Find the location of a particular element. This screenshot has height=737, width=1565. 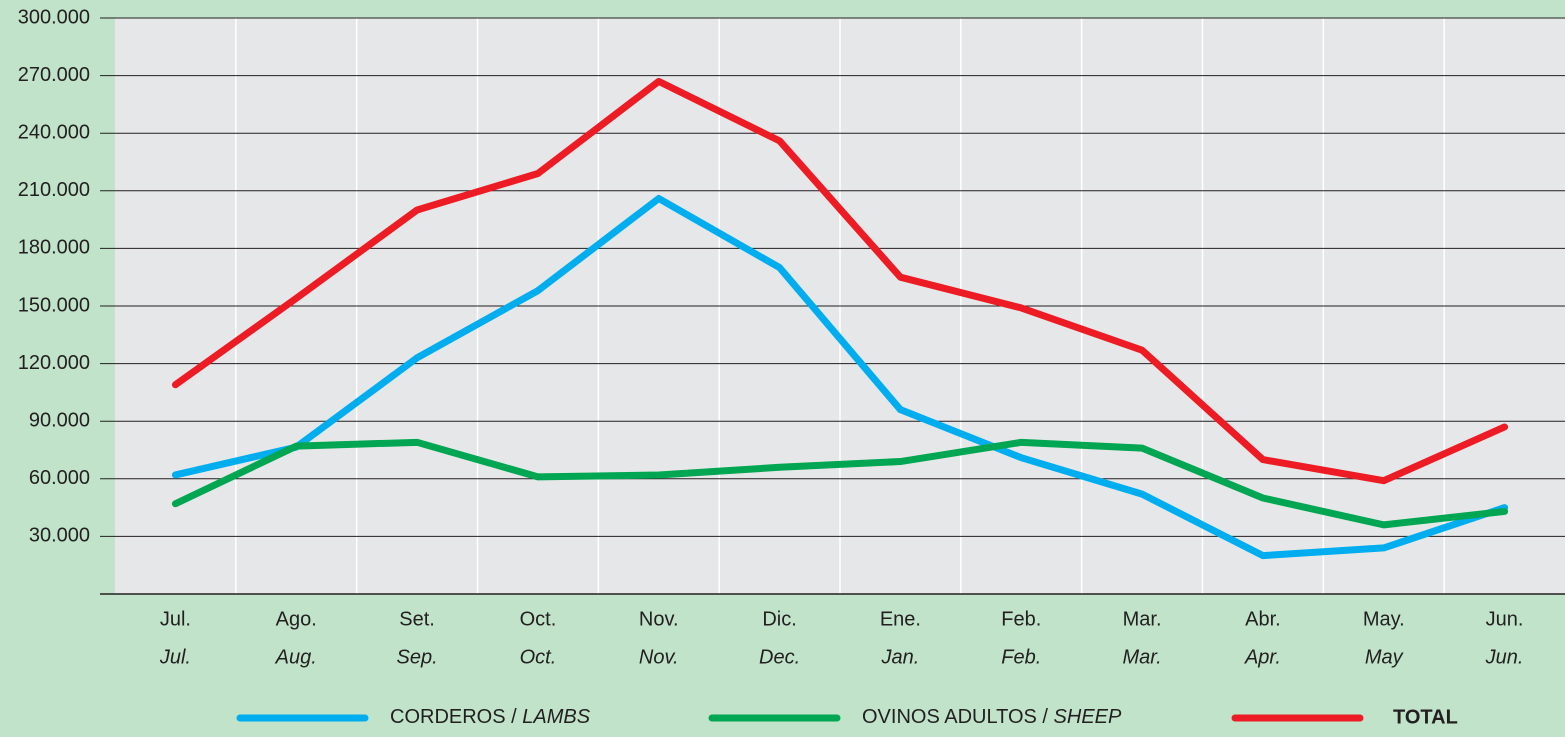

x-tick-label-en: Jan. is located at coordinates (900, 657).